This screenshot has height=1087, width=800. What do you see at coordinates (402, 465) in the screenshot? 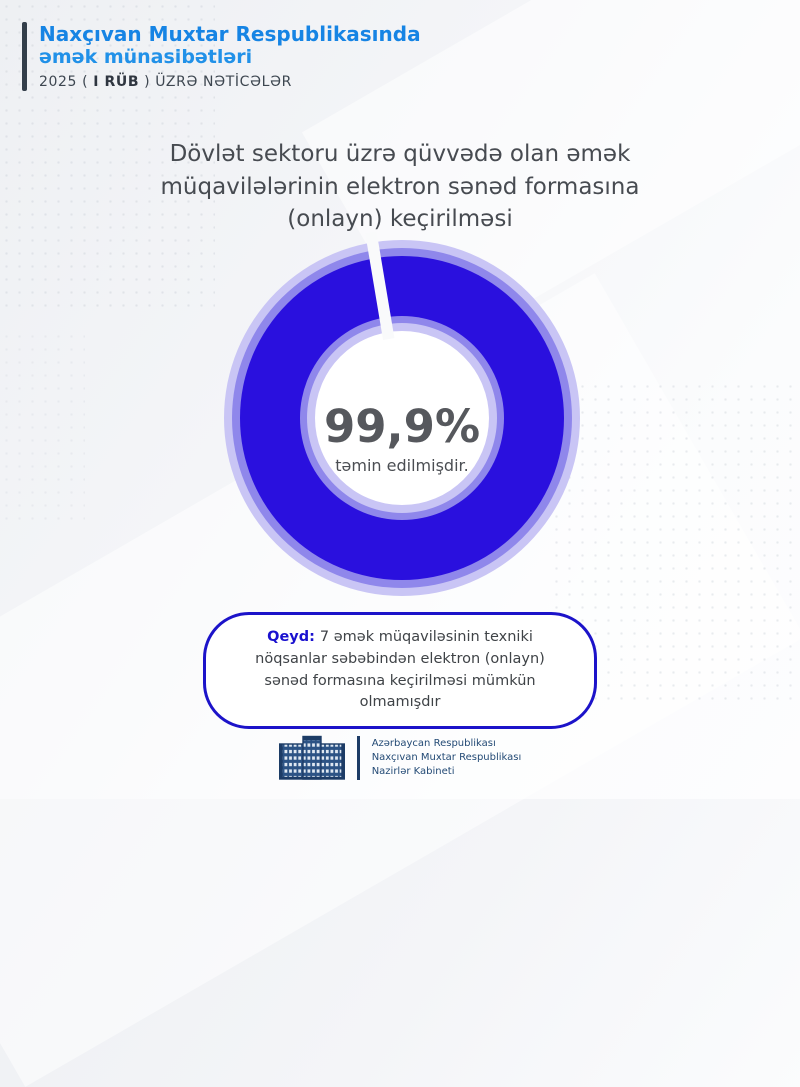
I see `donut-caption: təmin edilmişdir.` at bounding box center [402, 465].